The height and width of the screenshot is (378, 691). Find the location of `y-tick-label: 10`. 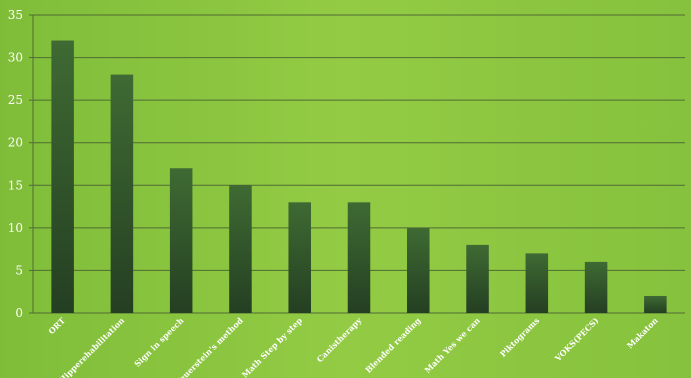

y-tick-label: 10 is located at coordinates (15, 228).